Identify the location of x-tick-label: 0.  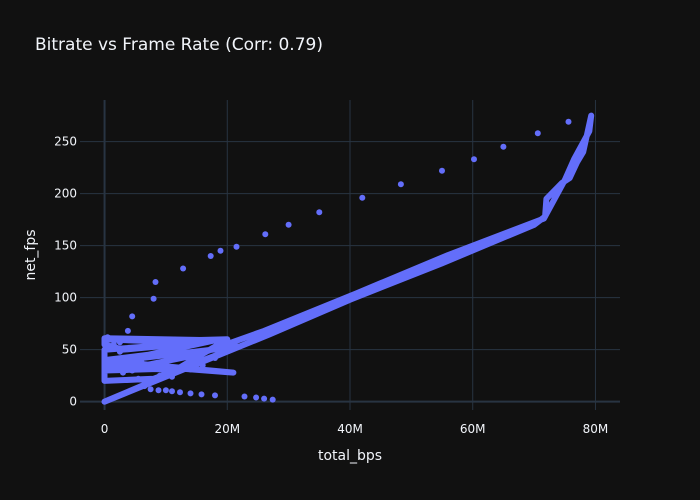
(105, 429).